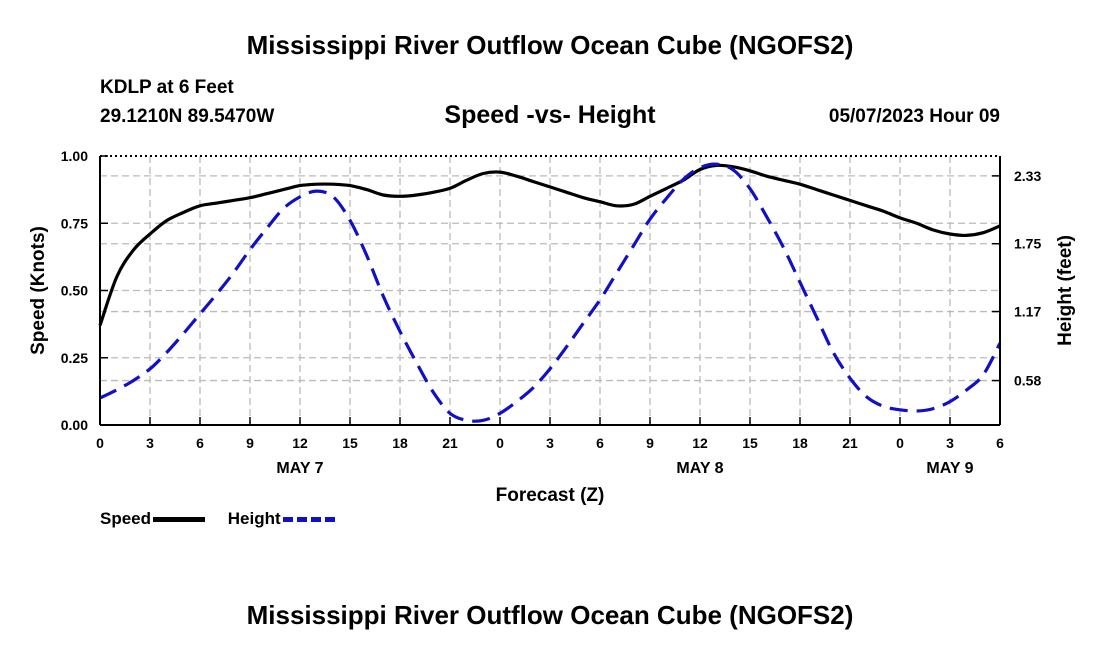 This screenshot has width=1100, height=650. Describe the element at coordinates (914, 116) in the screenshot. I see `forecast-datetime: 05/07/2023 Hour 09` at that location.